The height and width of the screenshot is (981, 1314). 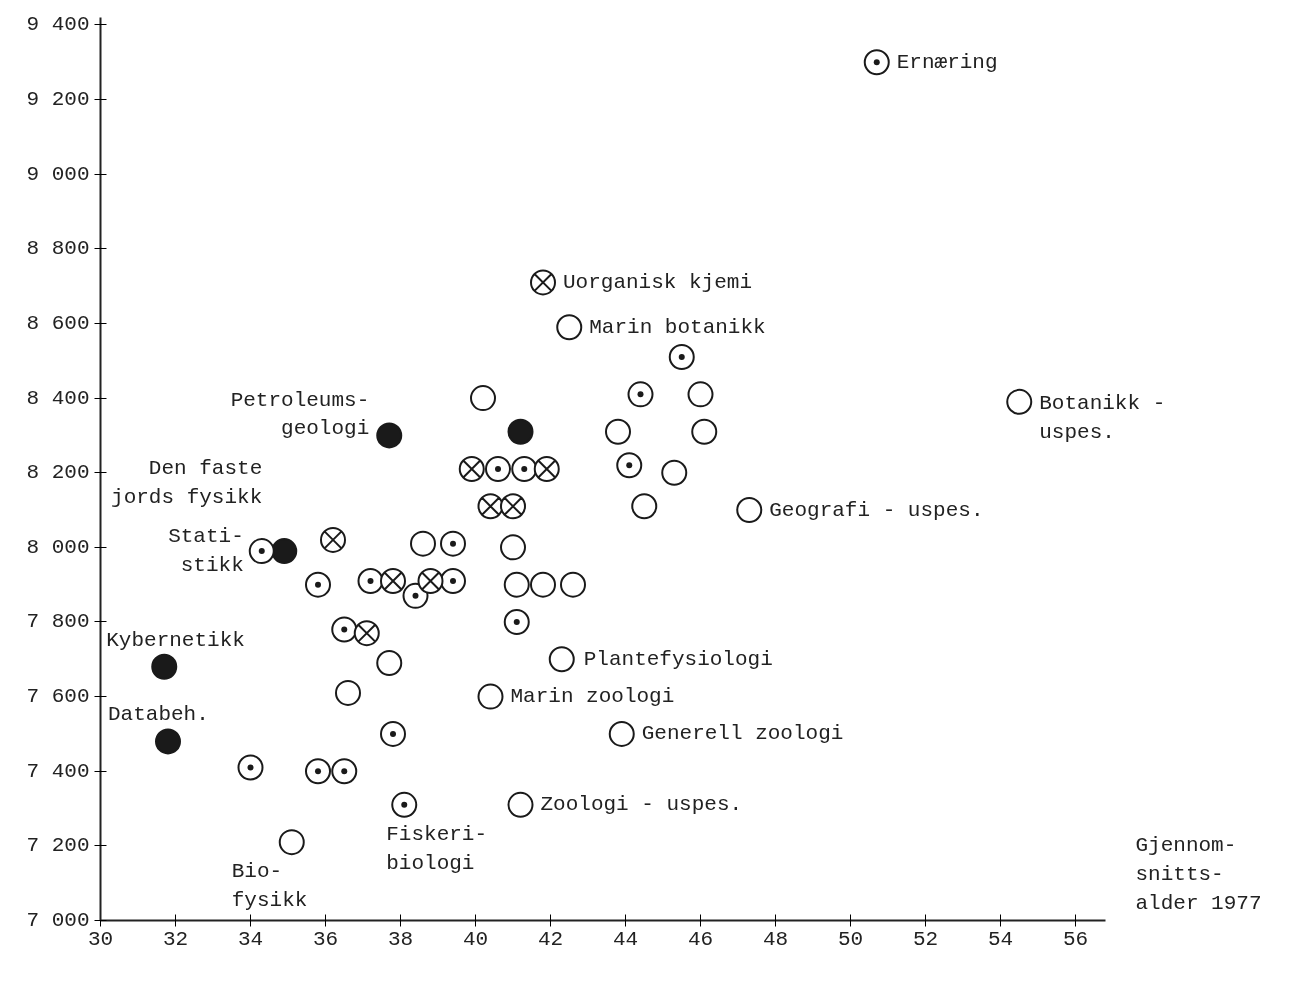 I want to click on annotation: Generell zoologi, so click(x=742, y=734).